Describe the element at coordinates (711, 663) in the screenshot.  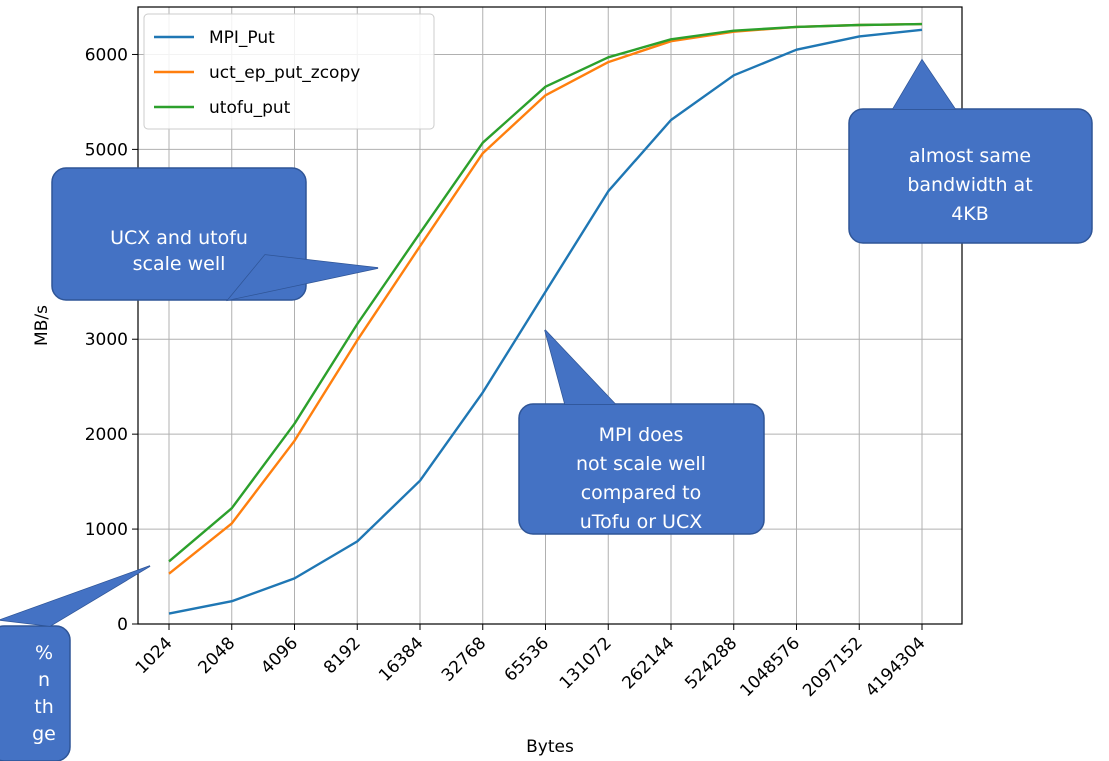
I see `x-tick-label: 524288` at that location.